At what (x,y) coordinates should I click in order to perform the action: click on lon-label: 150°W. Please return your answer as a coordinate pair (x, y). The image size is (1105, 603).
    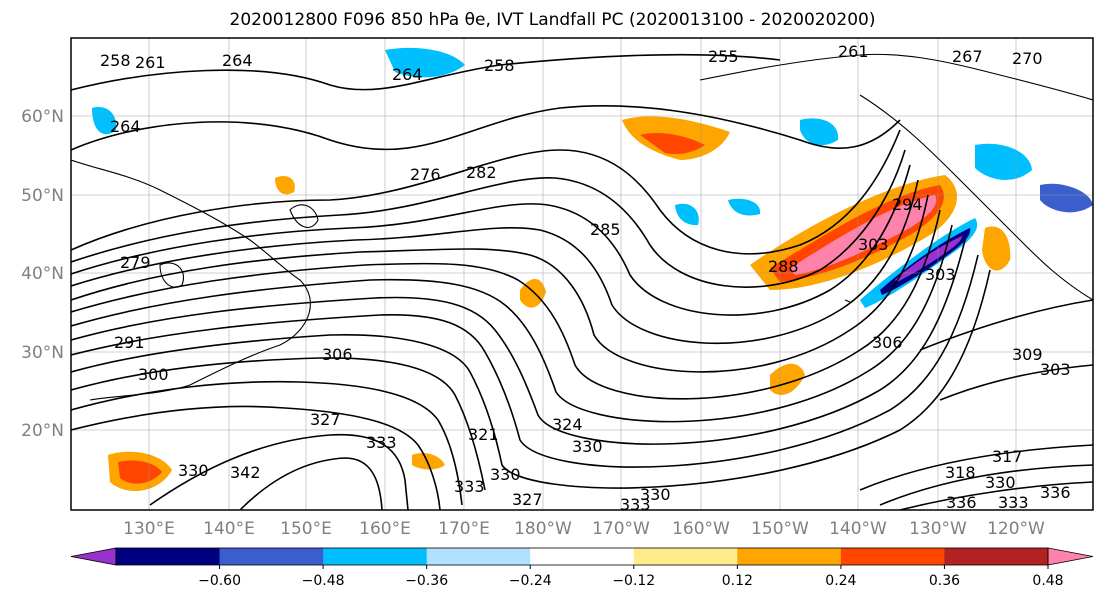
    Looking at the image, I should click on (780, 529).